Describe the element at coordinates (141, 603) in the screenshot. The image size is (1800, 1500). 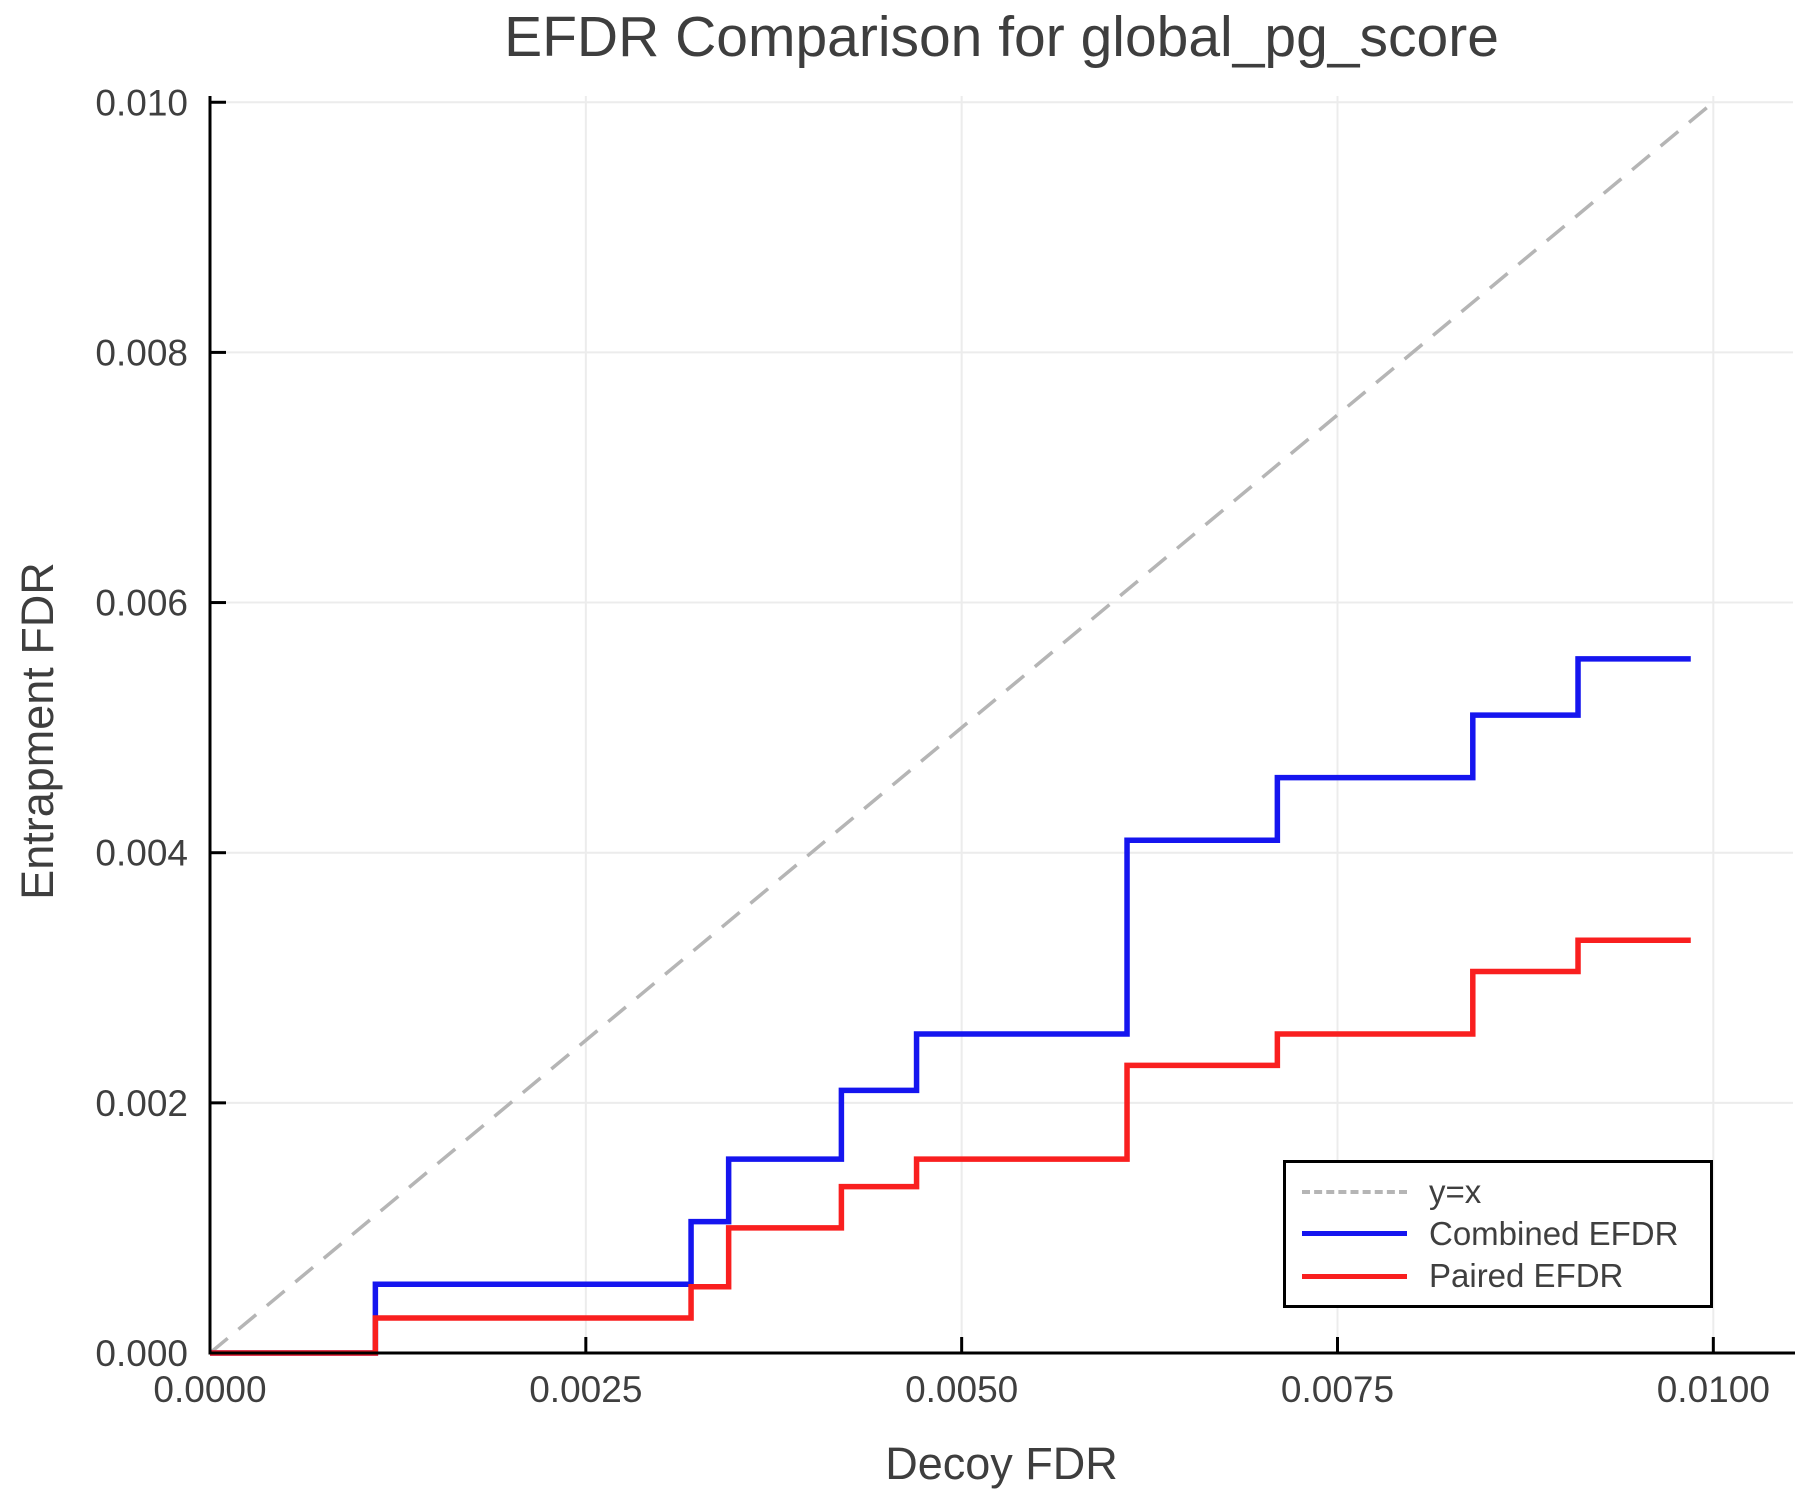
I see `y-tick-label: 0.006` at that location.